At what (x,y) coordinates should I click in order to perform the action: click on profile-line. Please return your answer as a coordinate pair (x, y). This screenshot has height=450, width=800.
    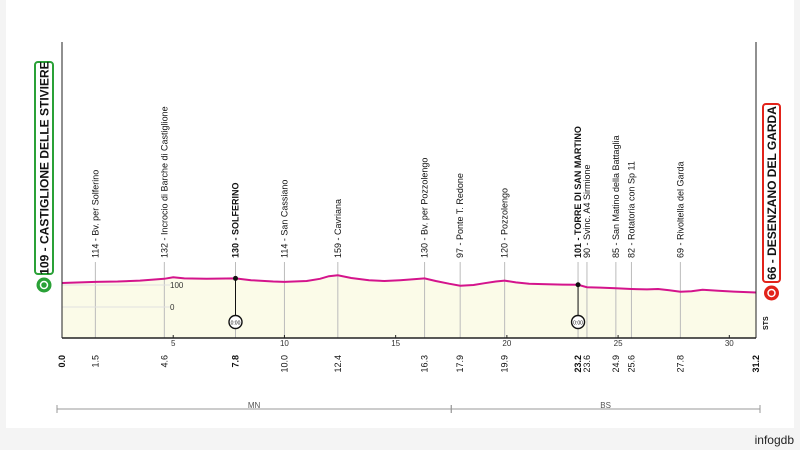
    Looking at the image, I should click on (409, 284).